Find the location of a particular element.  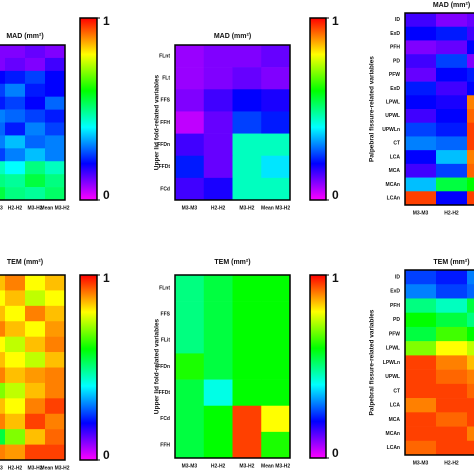

y-tick-label: FCd is located at coordinates (165, 189).